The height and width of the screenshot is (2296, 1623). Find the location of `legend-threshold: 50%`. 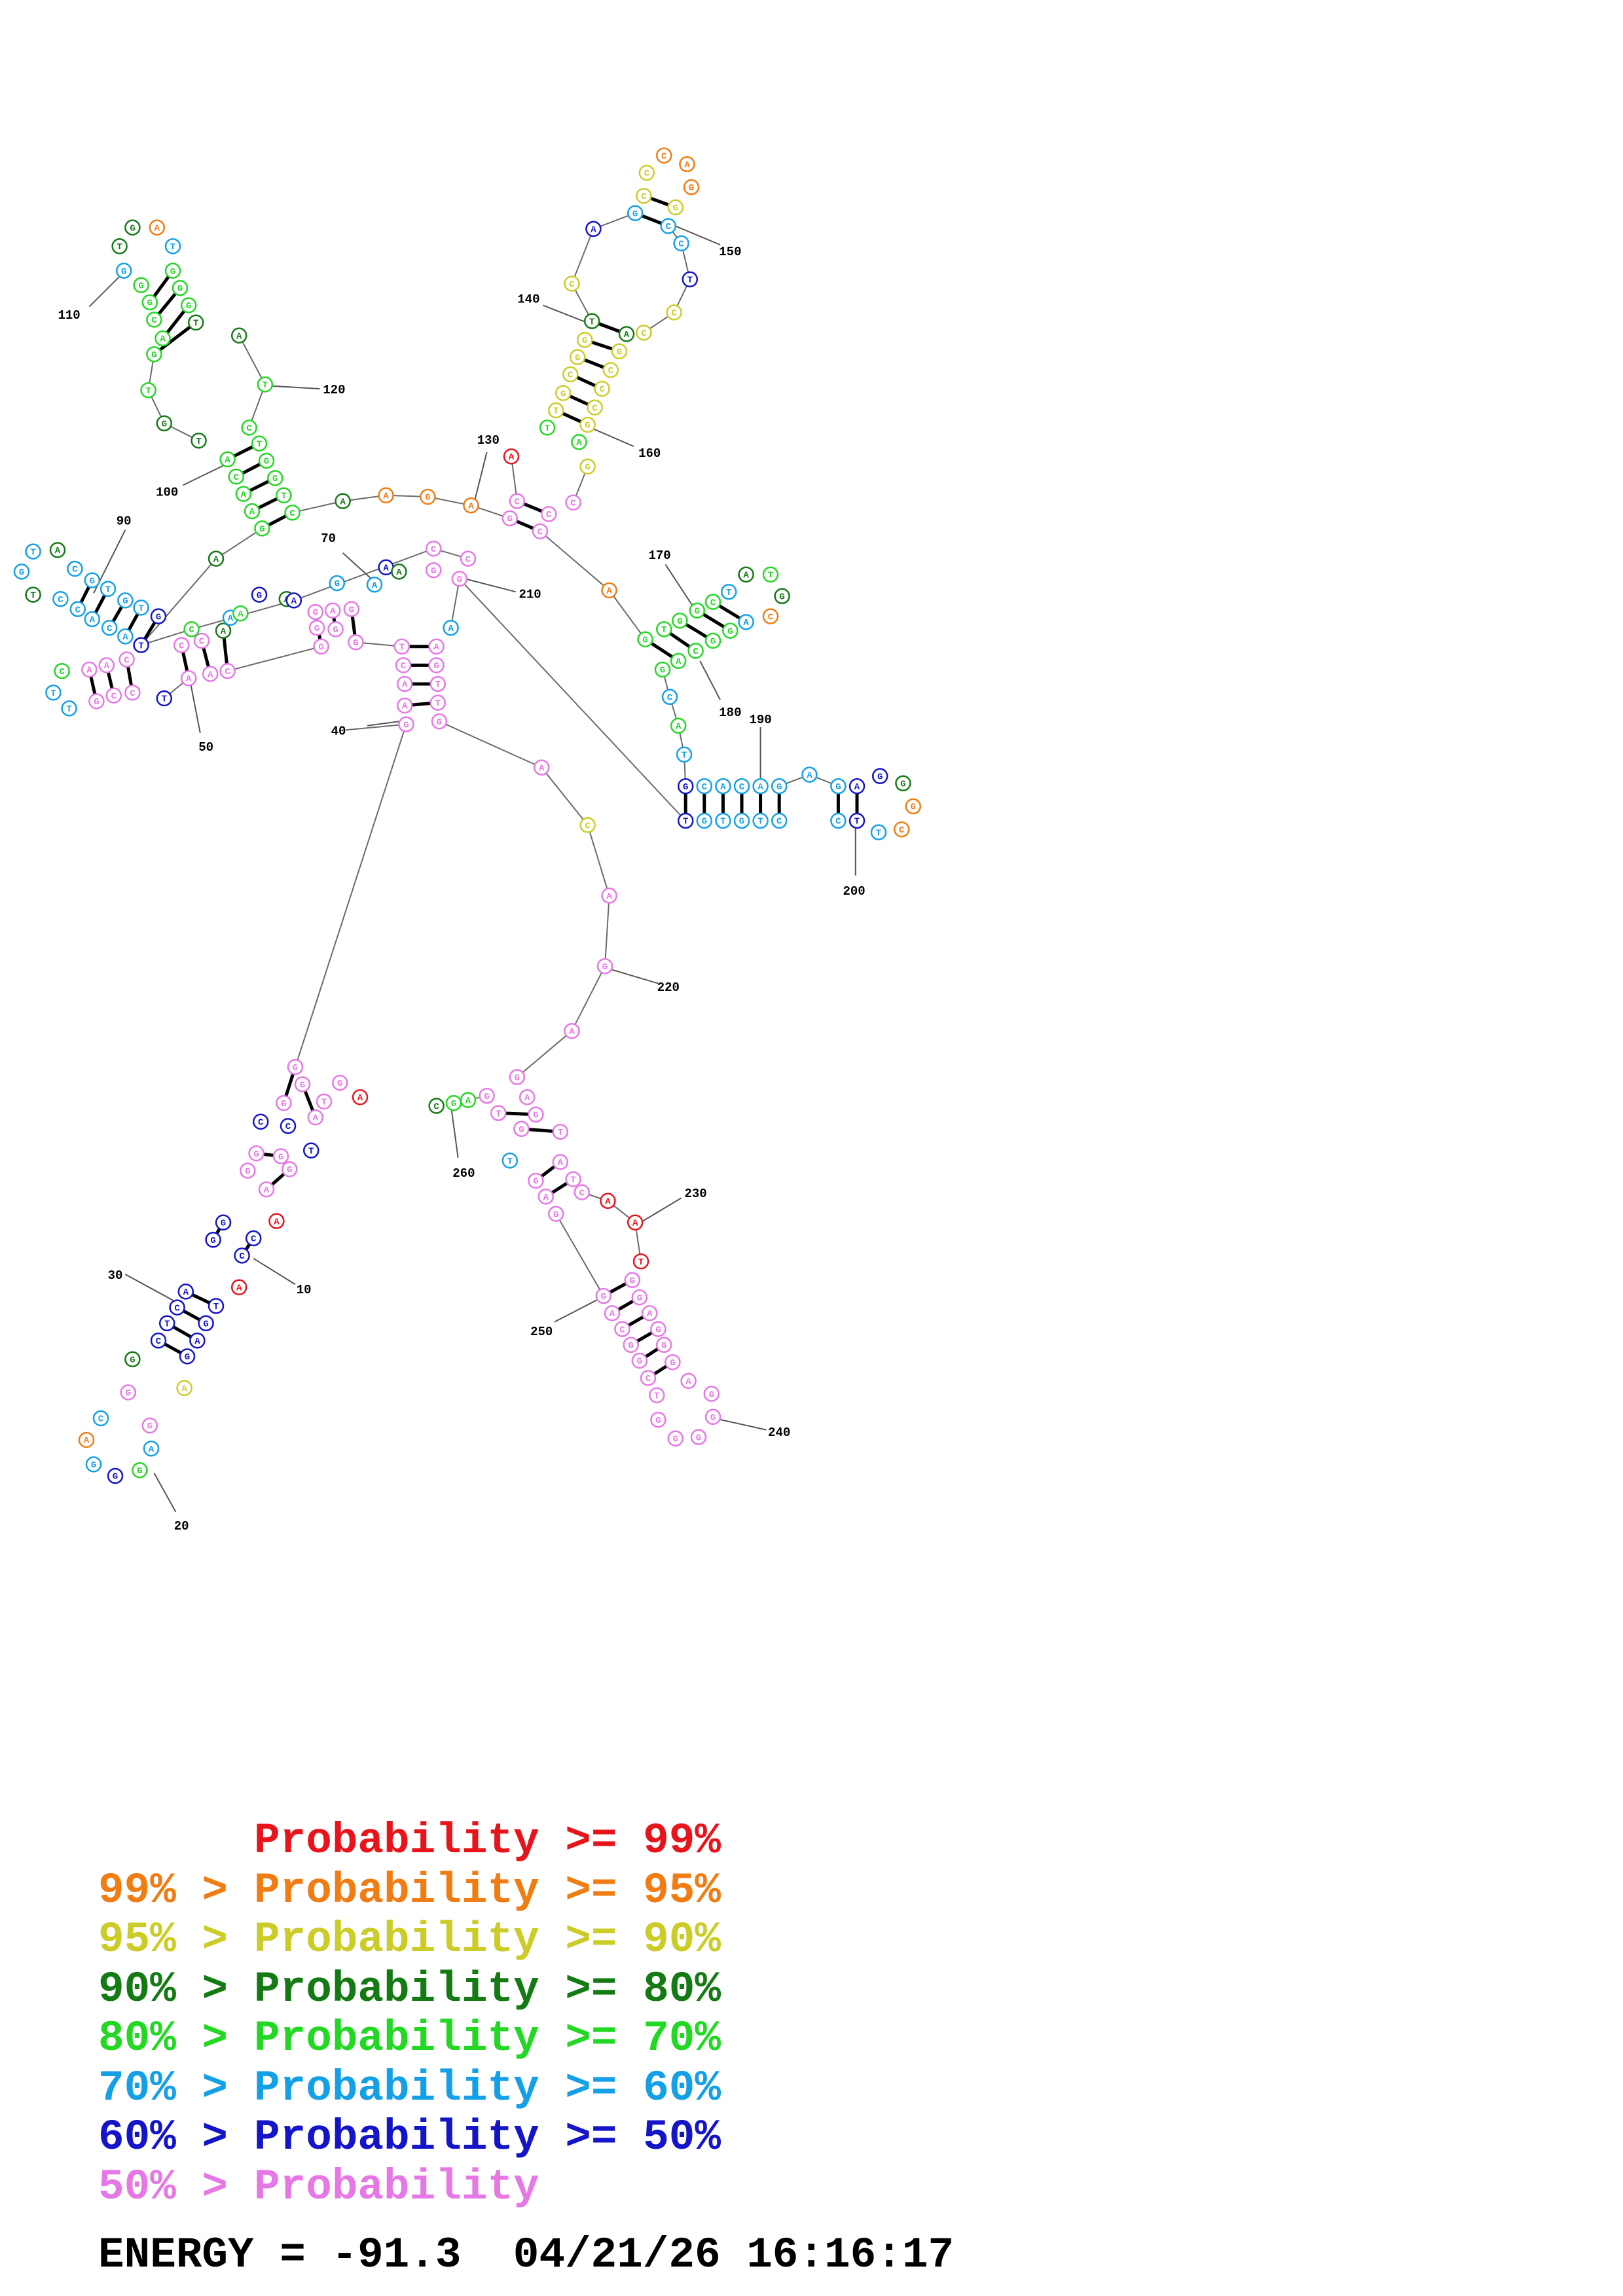

legend-threshold: 50% is located at coordinates (682, 2137).